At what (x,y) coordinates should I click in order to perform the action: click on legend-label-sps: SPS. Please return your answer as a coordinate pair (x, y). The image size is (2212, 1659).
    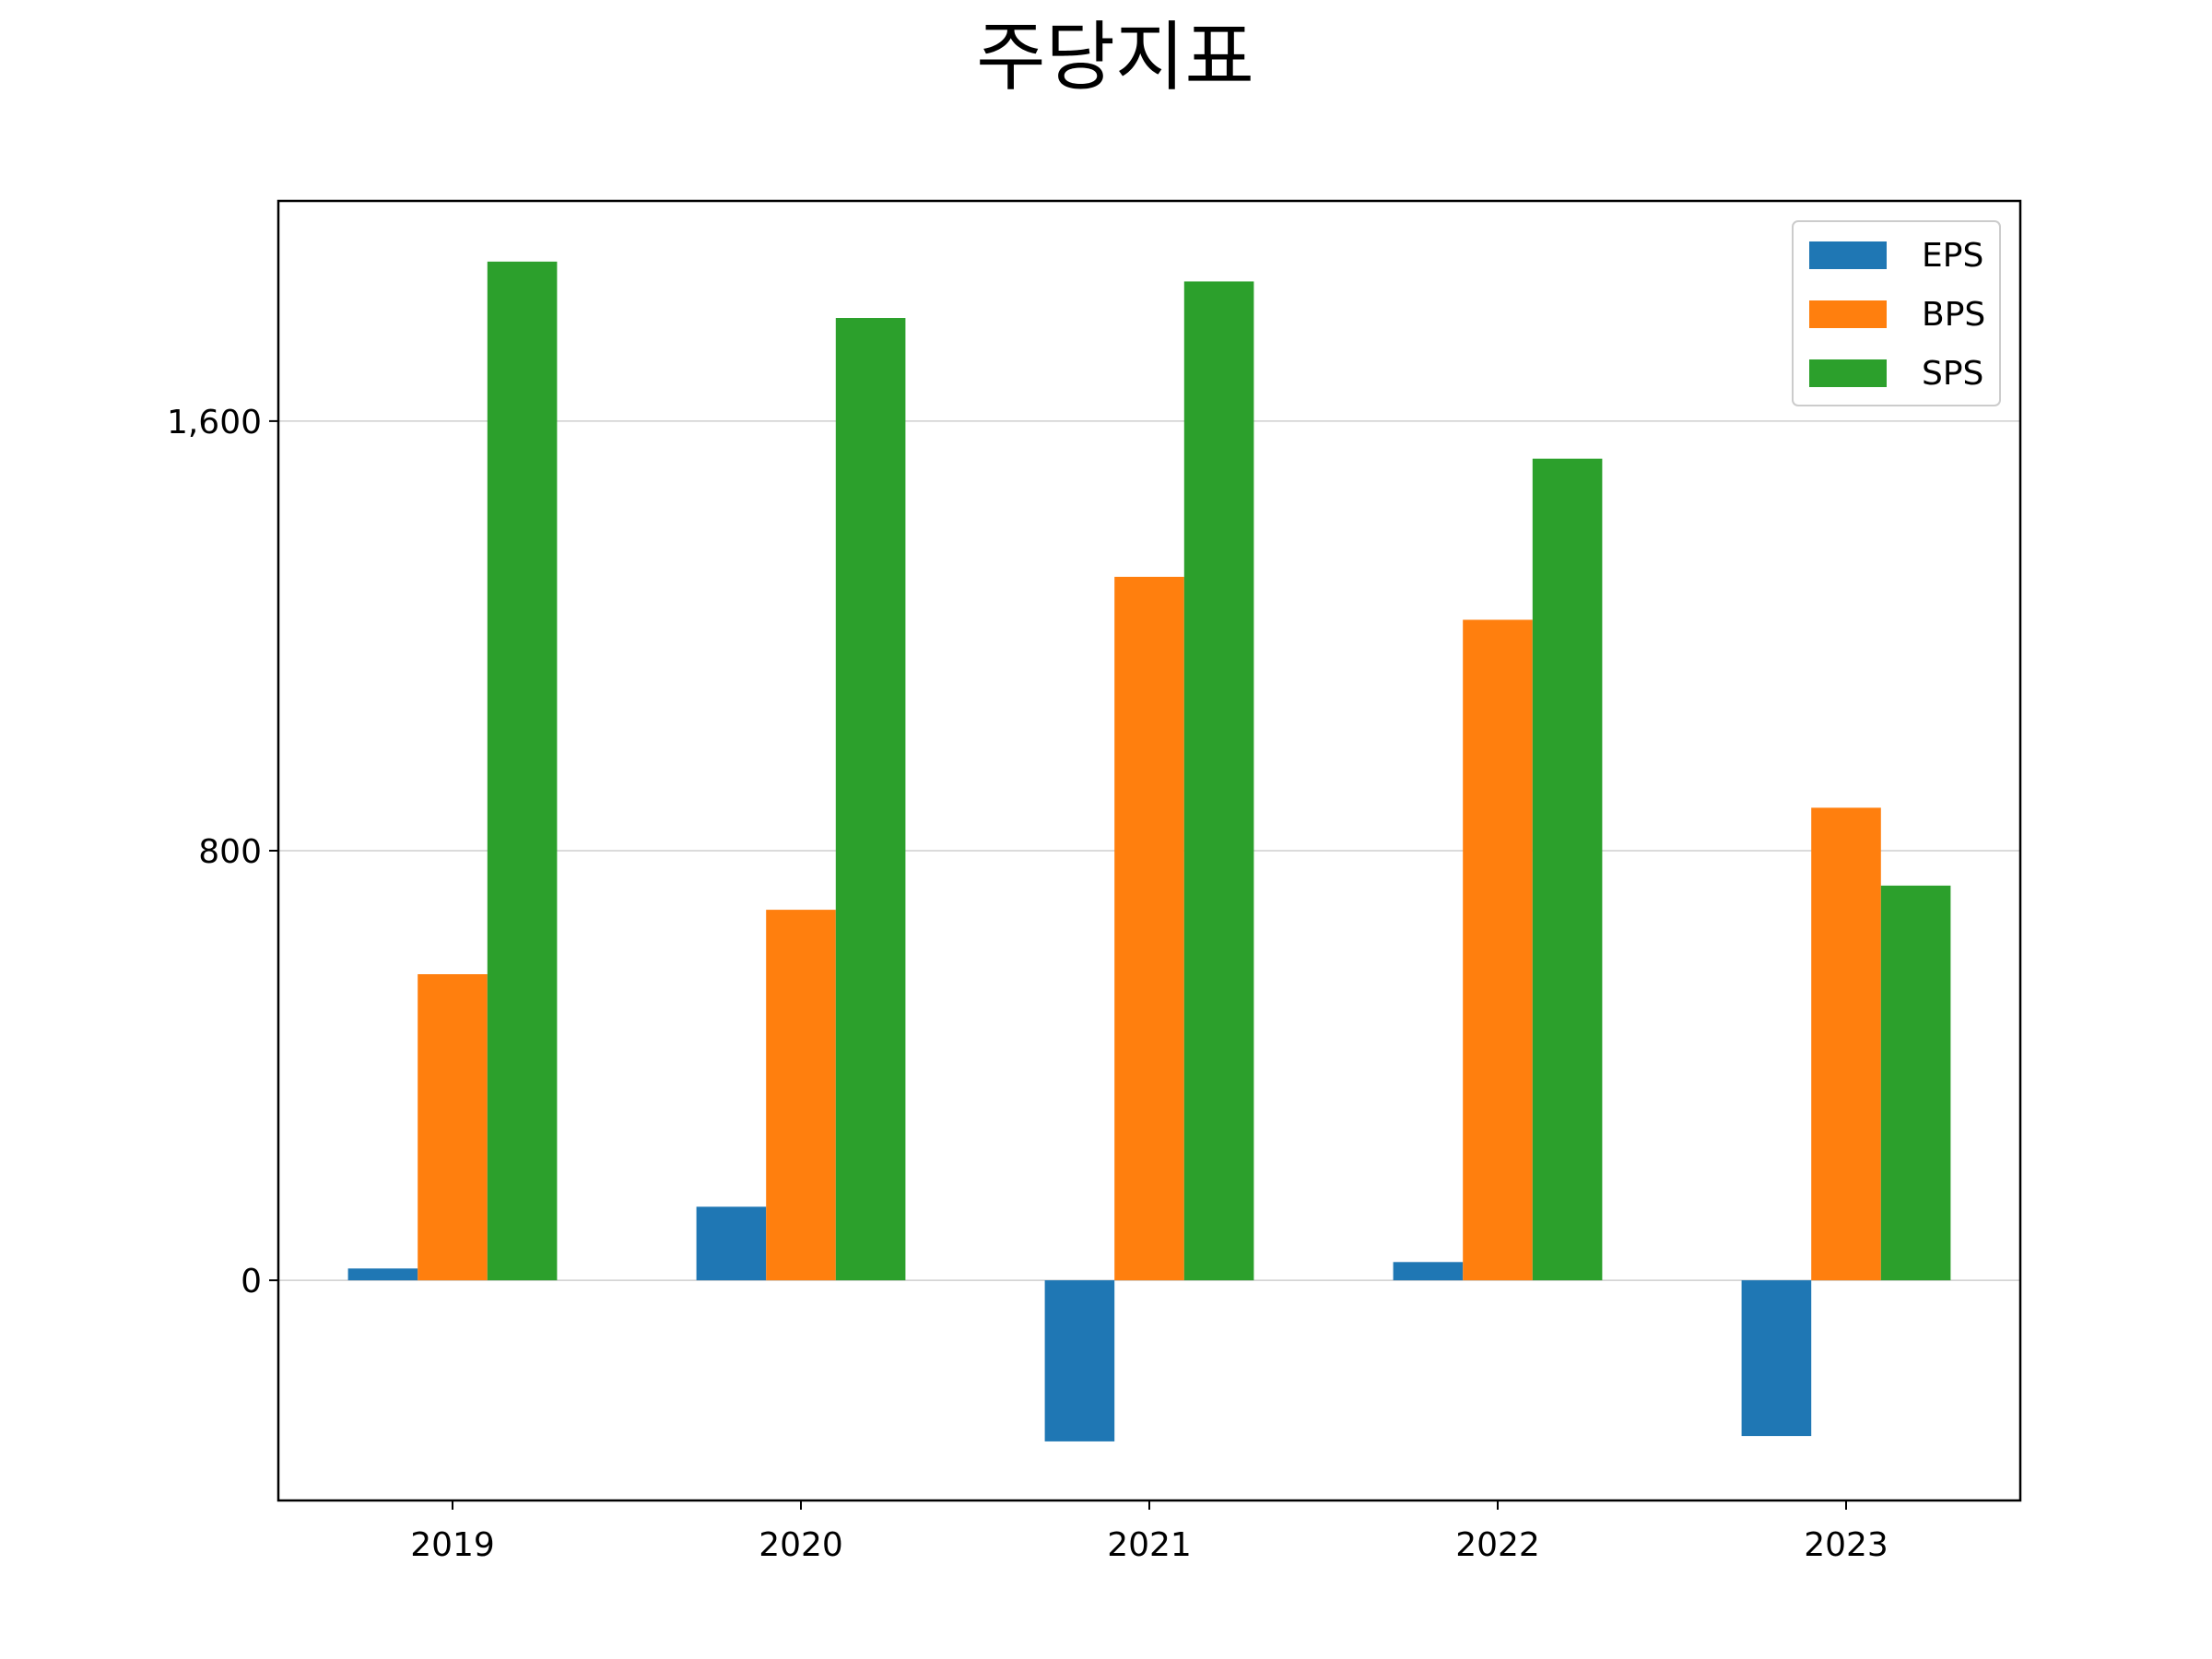
    Looking at the image, I should click on (1952, 374).